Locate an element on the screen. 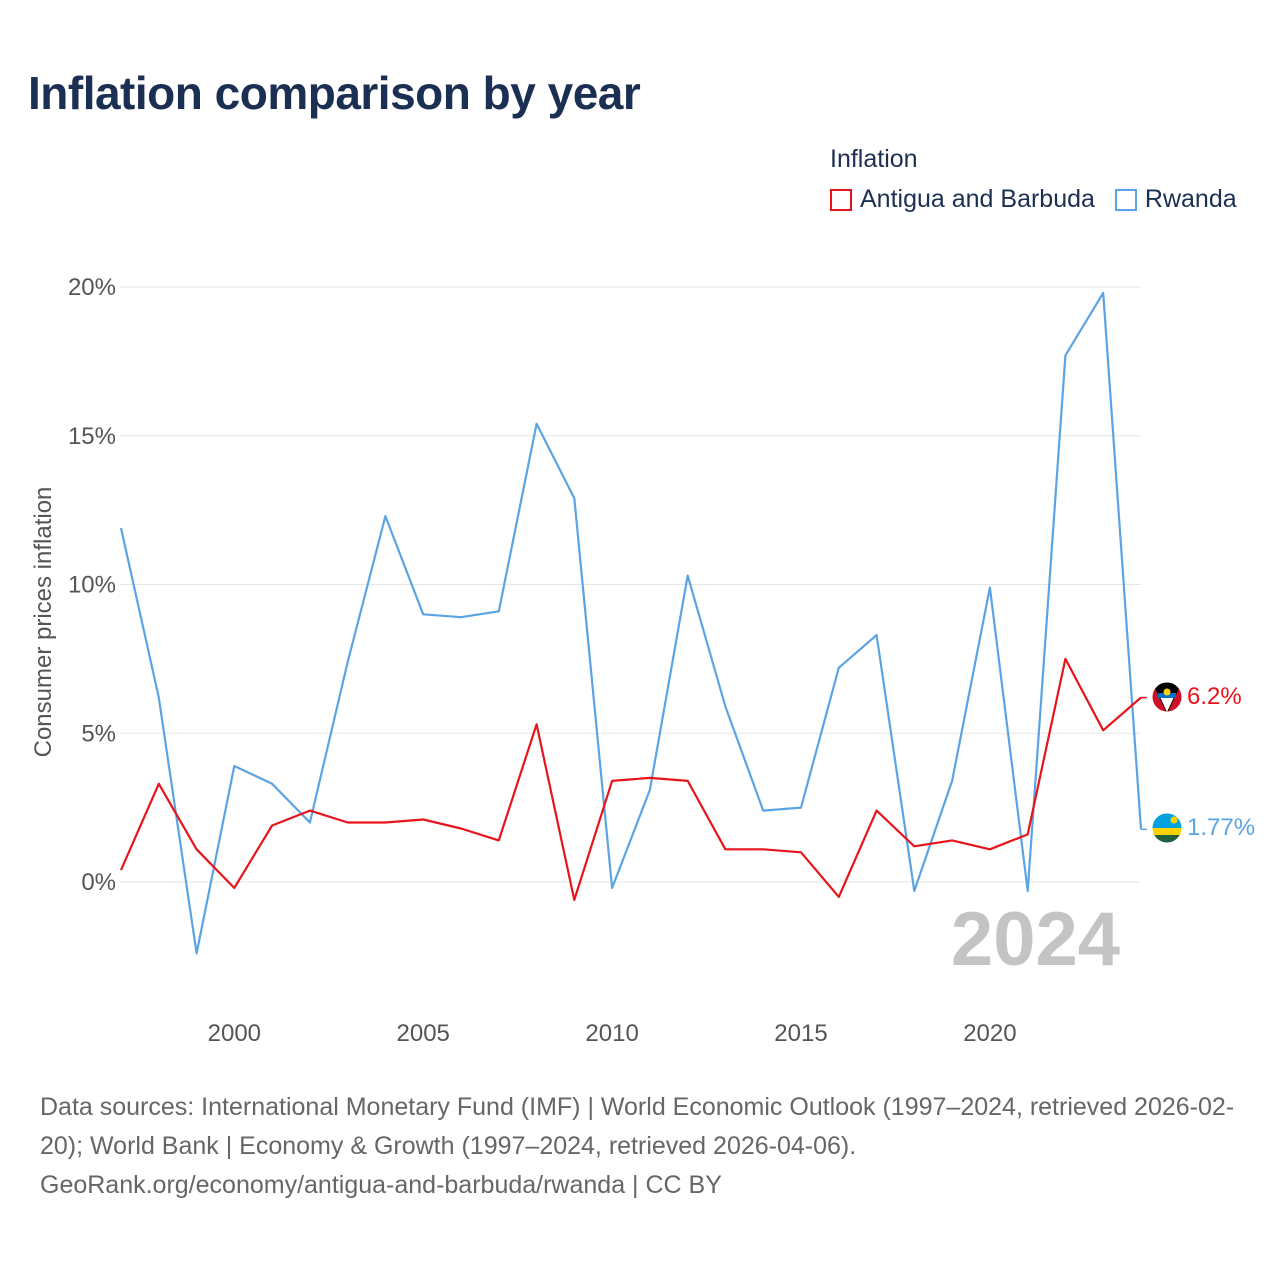  legend-item-rwanda: Rwanda is located at coordinates (1175, 199).